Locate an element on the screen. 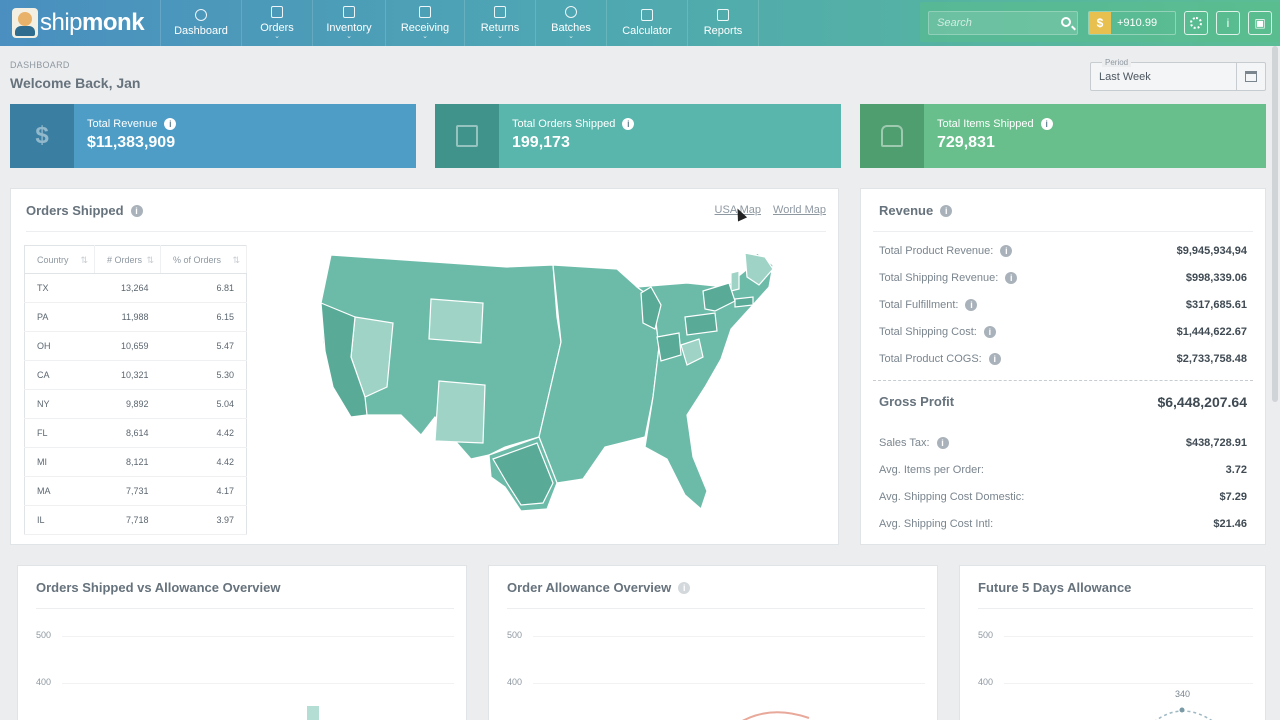  gear-icon is located at coordinates (1196, 23).